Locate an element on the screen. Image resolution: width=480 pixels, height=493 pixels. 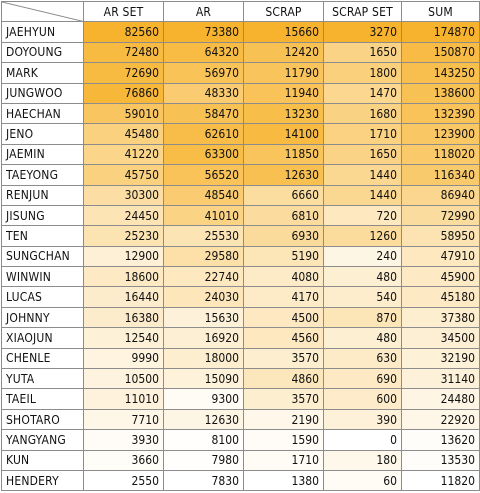
value-cell-scrap-set: 1260 is located at coordinates (362, 236).